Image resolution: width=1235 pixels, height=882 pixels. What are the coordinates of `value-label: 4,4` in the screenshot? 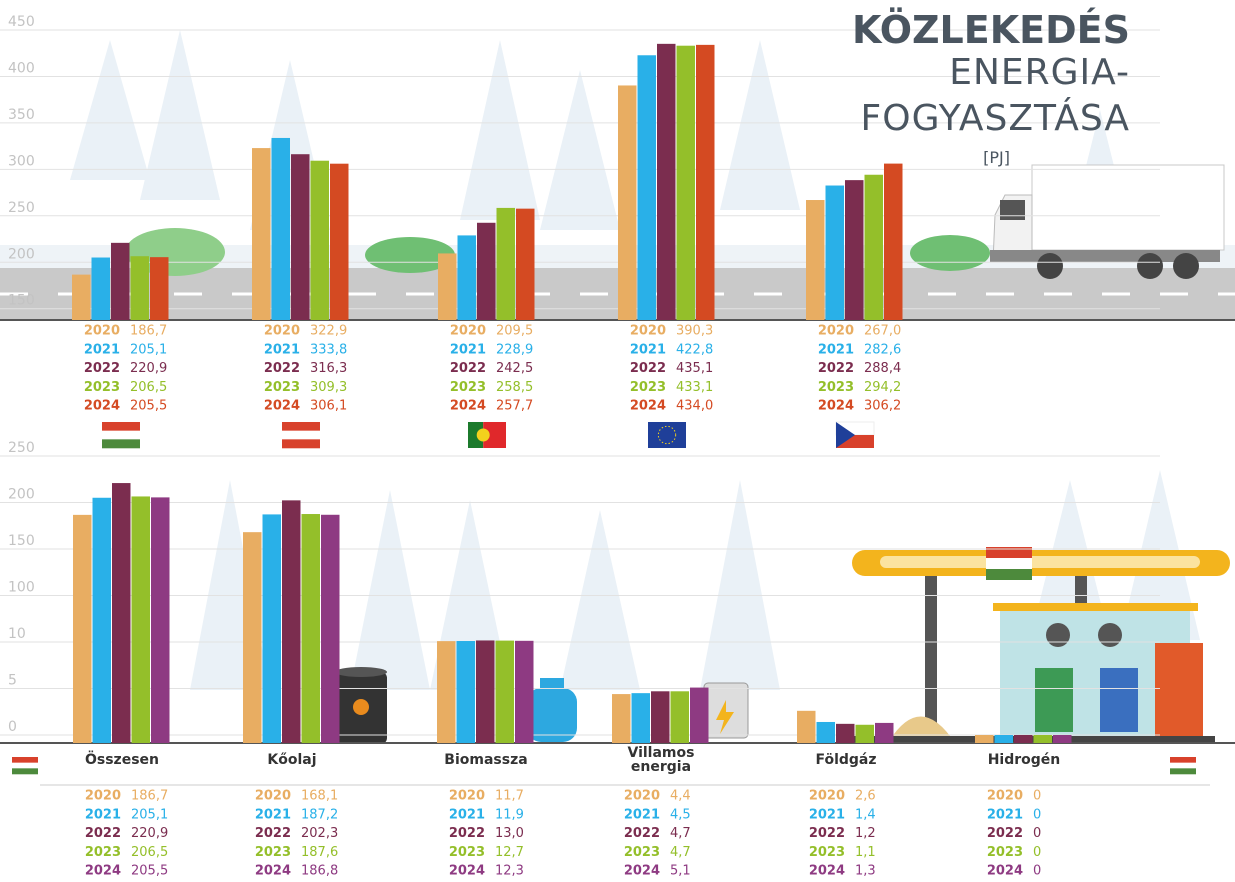 It's located at (680, 796).